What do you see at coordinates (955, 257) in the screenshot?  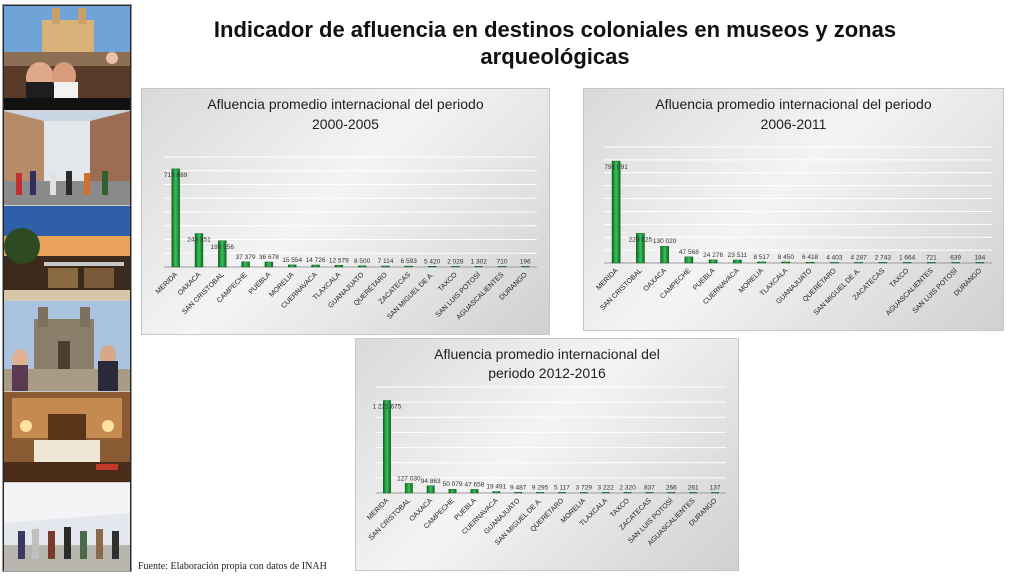 I see `data-label: 639` at bounding box center [955, 257].